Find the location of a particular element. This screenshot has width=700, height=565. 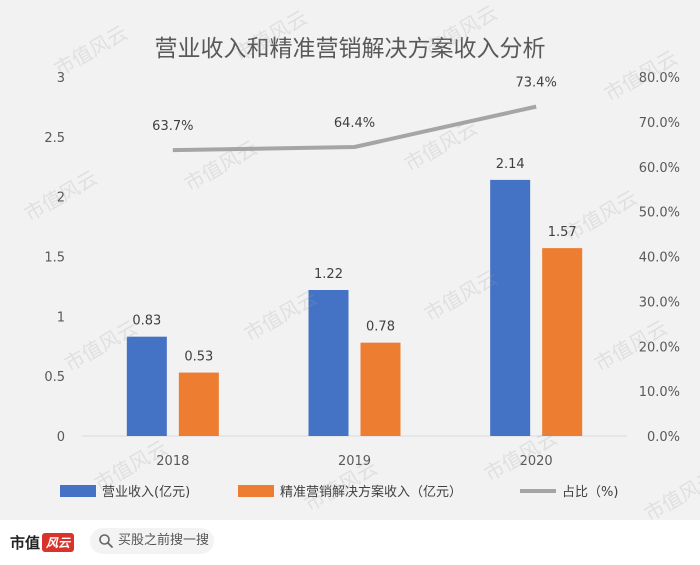

x-tick-label: 2018 is located at coordinates (172, 461).